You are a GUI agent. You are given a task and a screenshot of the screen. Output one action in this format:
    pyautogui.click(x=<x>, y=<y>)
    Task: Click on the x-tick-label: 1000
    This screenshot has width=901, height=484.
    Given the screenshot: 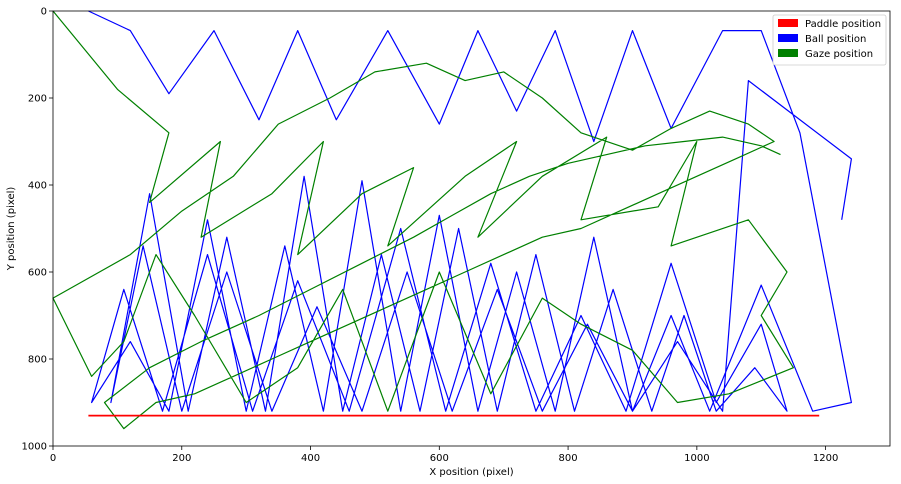 What is the action you would take?
    pyautogui.click(x=696, y=458)
    